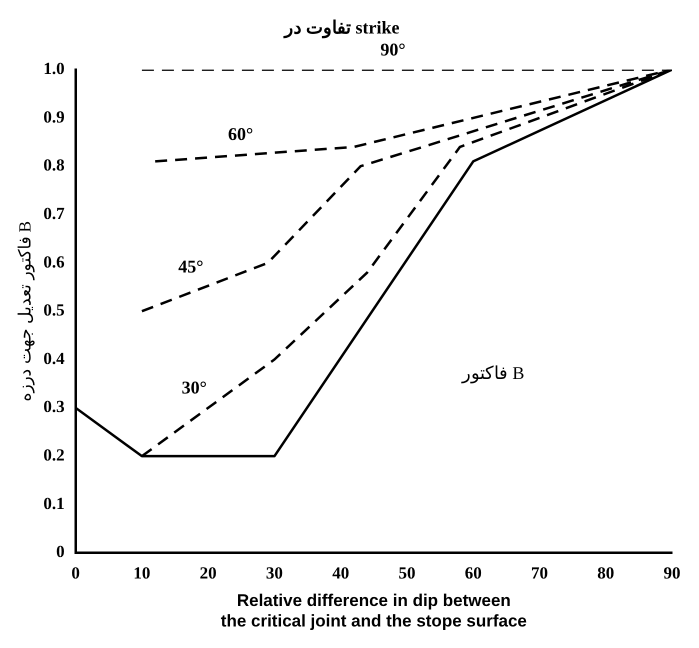  Describe the element at coordinates (492, 373) in the screenshot. I see `annotation: فاکتور B` at that location.